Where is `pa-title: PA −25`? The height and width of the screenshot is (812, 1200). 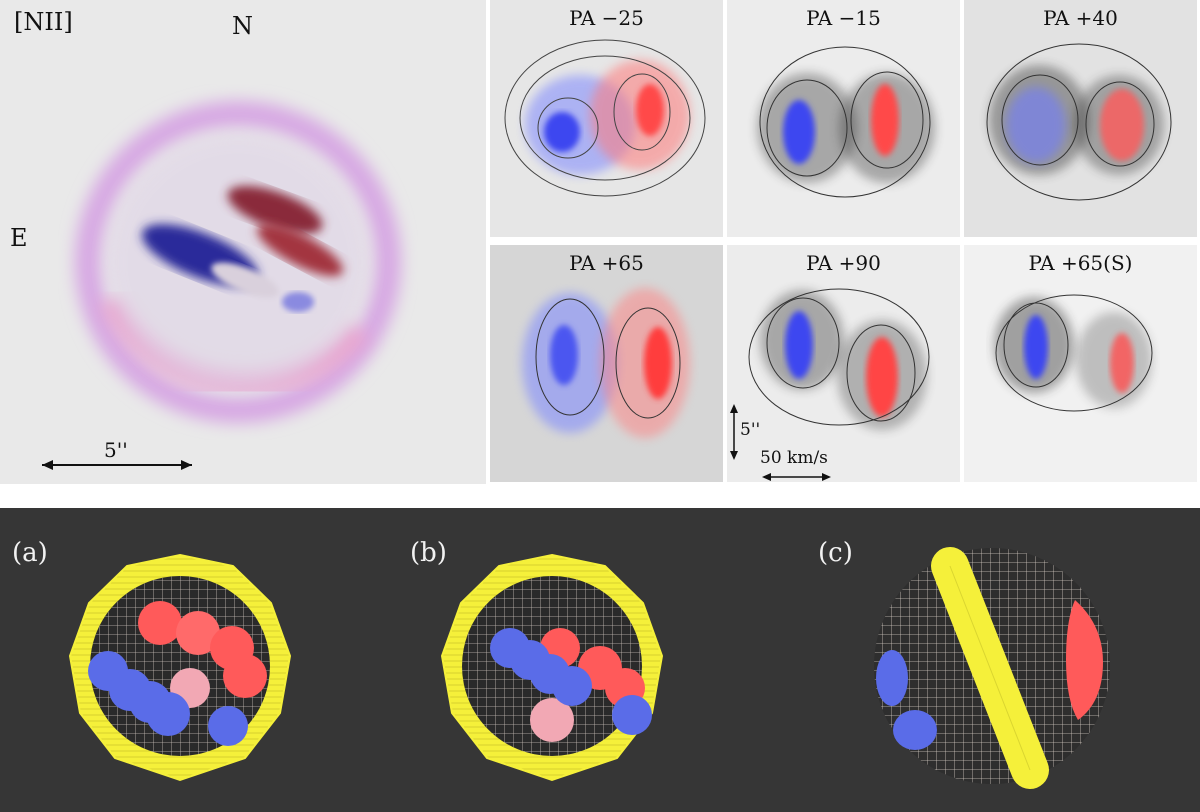
pa-title: PA −25 is located at coordinates (606, 18).